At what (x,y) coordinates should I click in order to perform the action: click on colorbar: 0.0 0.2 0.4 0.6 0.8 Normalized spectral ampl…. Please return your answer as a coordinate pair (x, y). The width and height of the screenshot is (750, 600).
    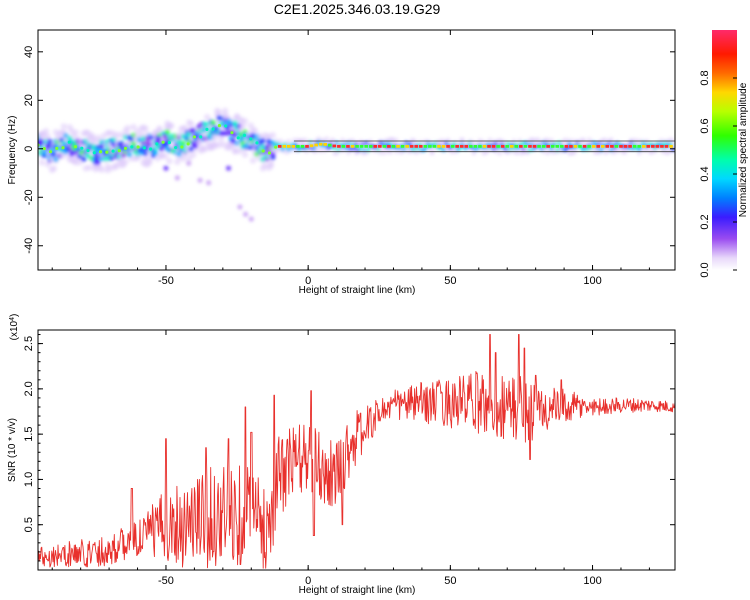
    Looking at the image, I should click on (724, 154).